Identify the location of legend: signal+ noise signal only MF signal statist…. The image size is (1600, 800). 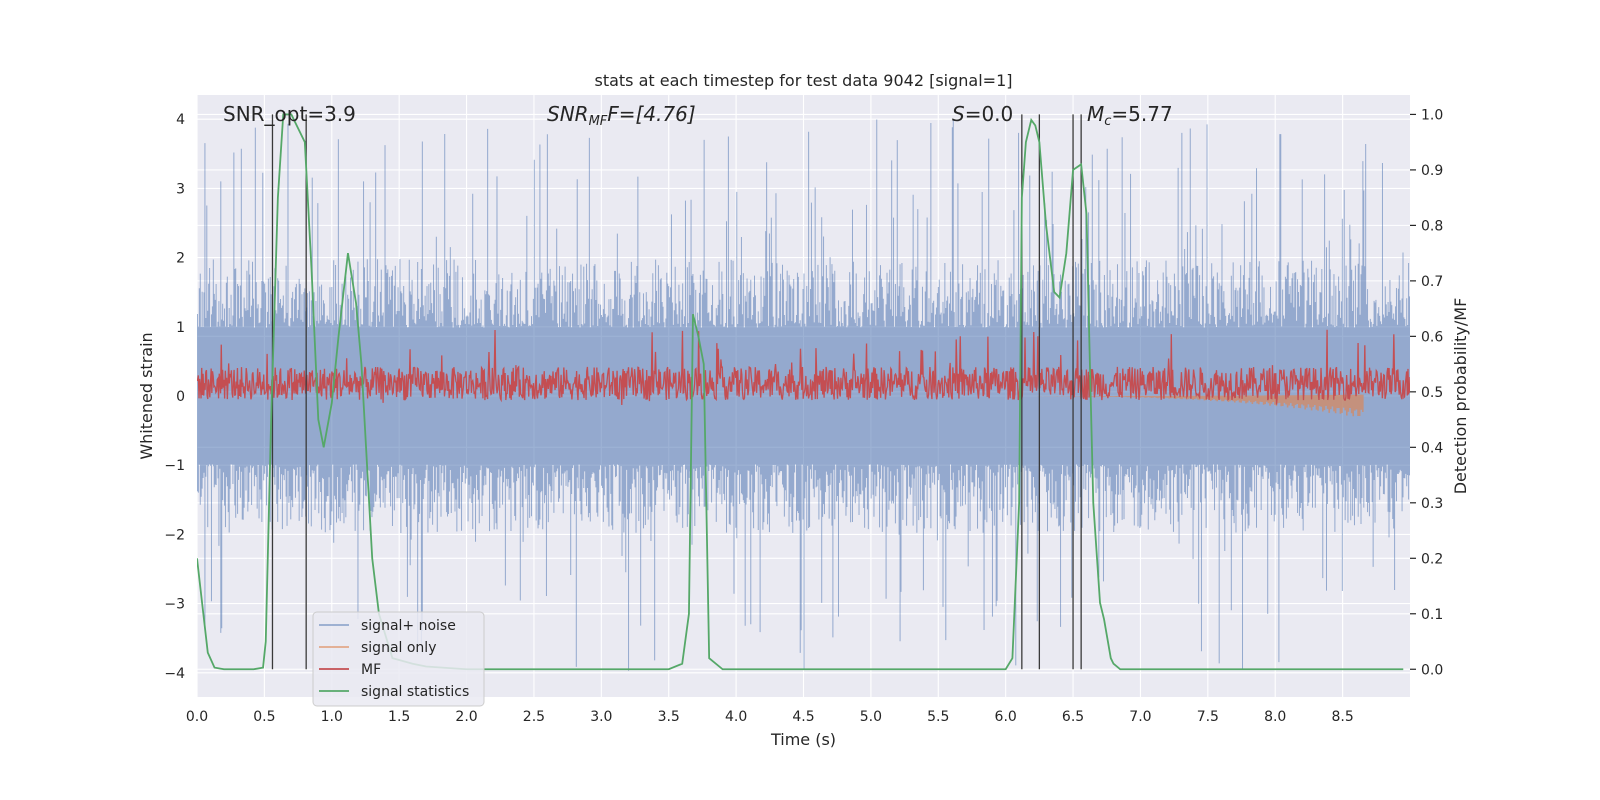
(398, 659).